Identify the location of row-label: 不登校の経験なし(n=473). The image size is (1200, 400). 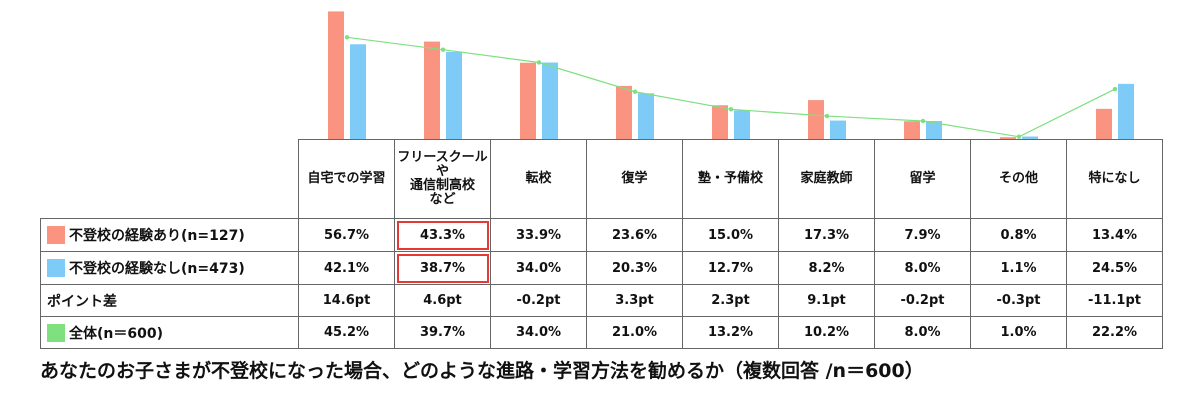
(169, 268).